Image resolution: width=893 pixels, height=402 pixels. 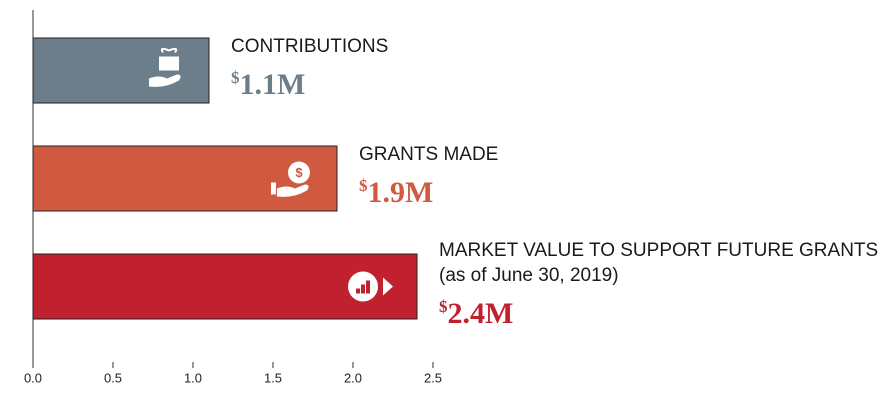 I want to click on bar-icon: $, so click(x=290, y=179).